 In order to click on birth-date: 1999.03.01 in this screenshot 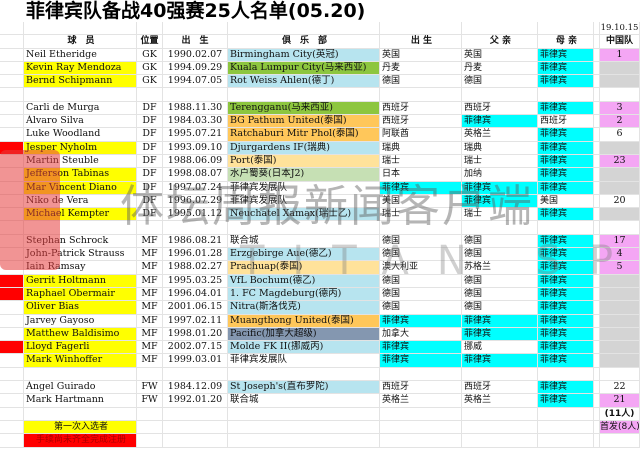, I will do `click(195, 360)`.